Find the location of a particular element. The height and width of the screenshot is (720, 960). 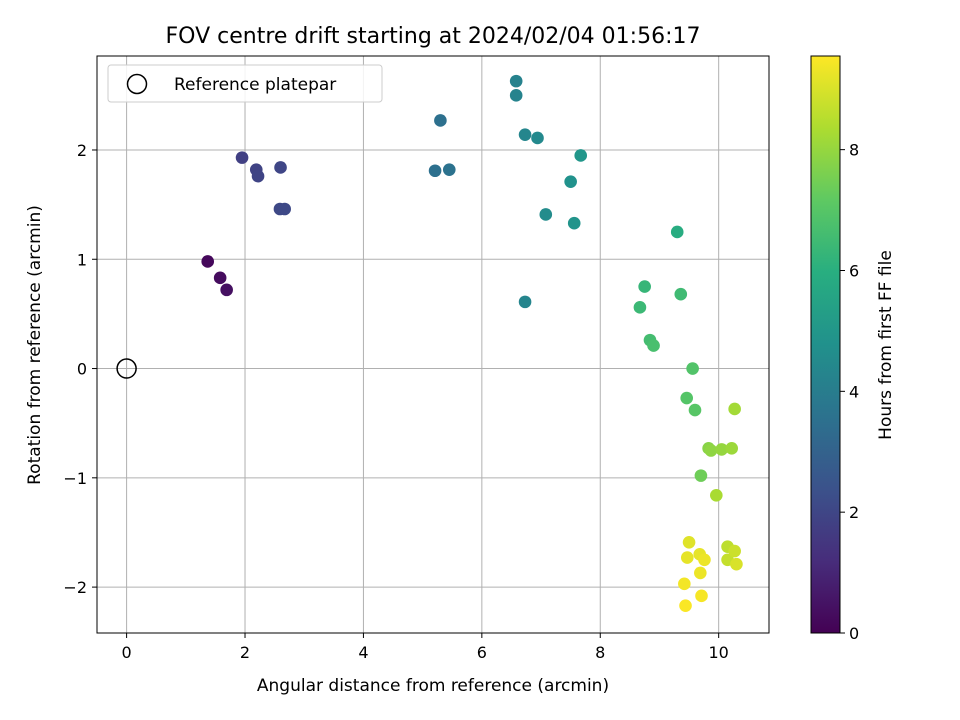

legend-box is located at coordinates (245, 83).